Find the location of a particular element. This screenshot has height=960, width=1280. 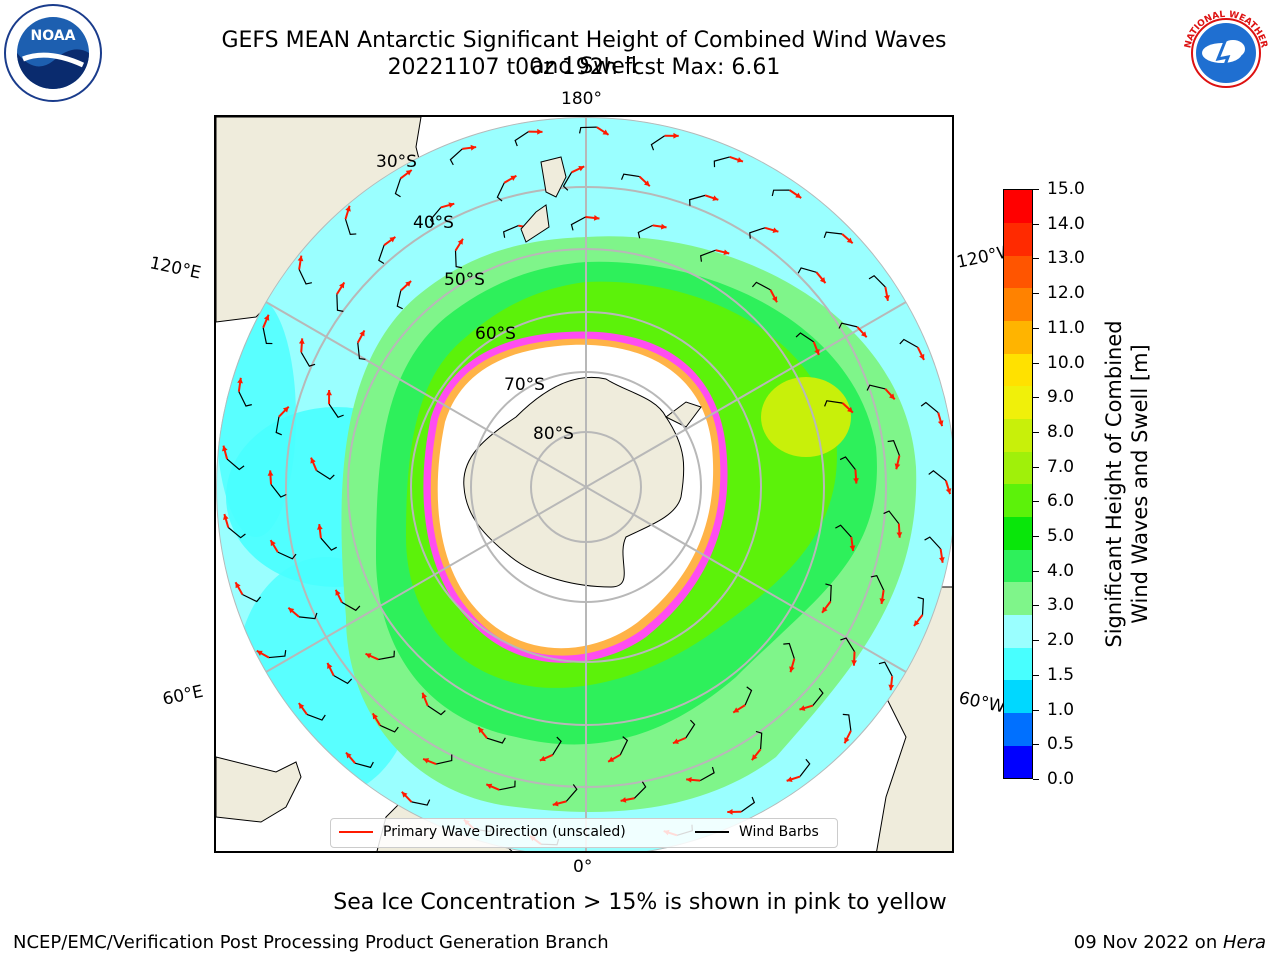

colorbar-tick-label: 8.0 is located at coordinates (1053, 432).